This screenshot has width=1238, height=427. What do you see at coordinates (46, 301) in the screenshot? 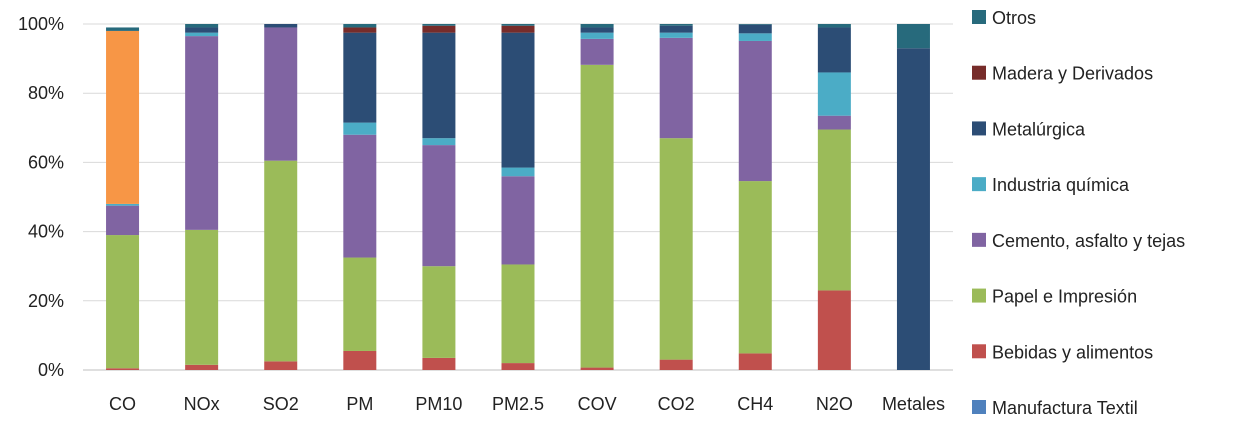
I see `y-tick-label: 20%` at bounding box center [46, 301].